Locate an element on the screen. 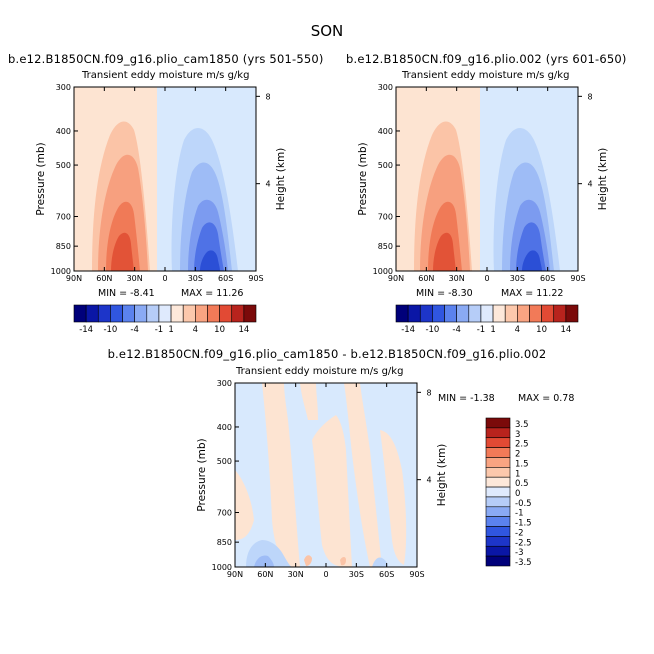 The image size is (654, 654). panel2-var-title: Transient eddy moisture m/s g/kg is located at coordinates (486, 75).